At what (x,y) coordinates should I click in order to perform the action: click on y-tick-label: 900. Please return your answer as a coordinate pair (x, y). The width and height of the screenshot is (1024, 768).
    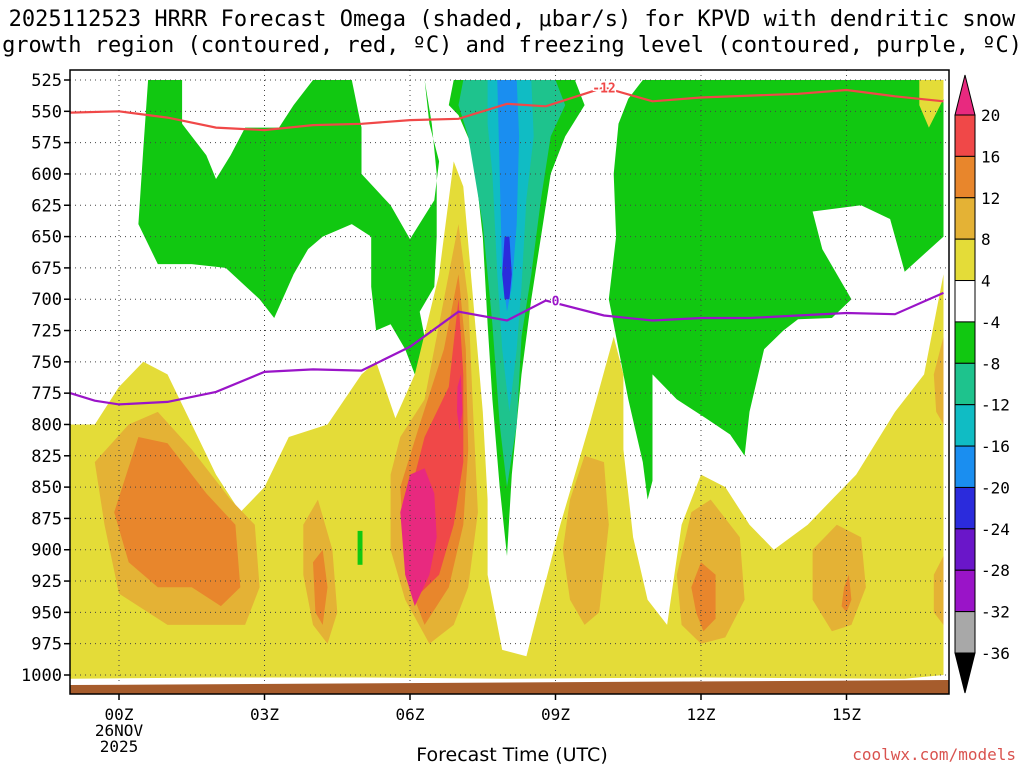
    Looking at the image, I should click on (46, 551).